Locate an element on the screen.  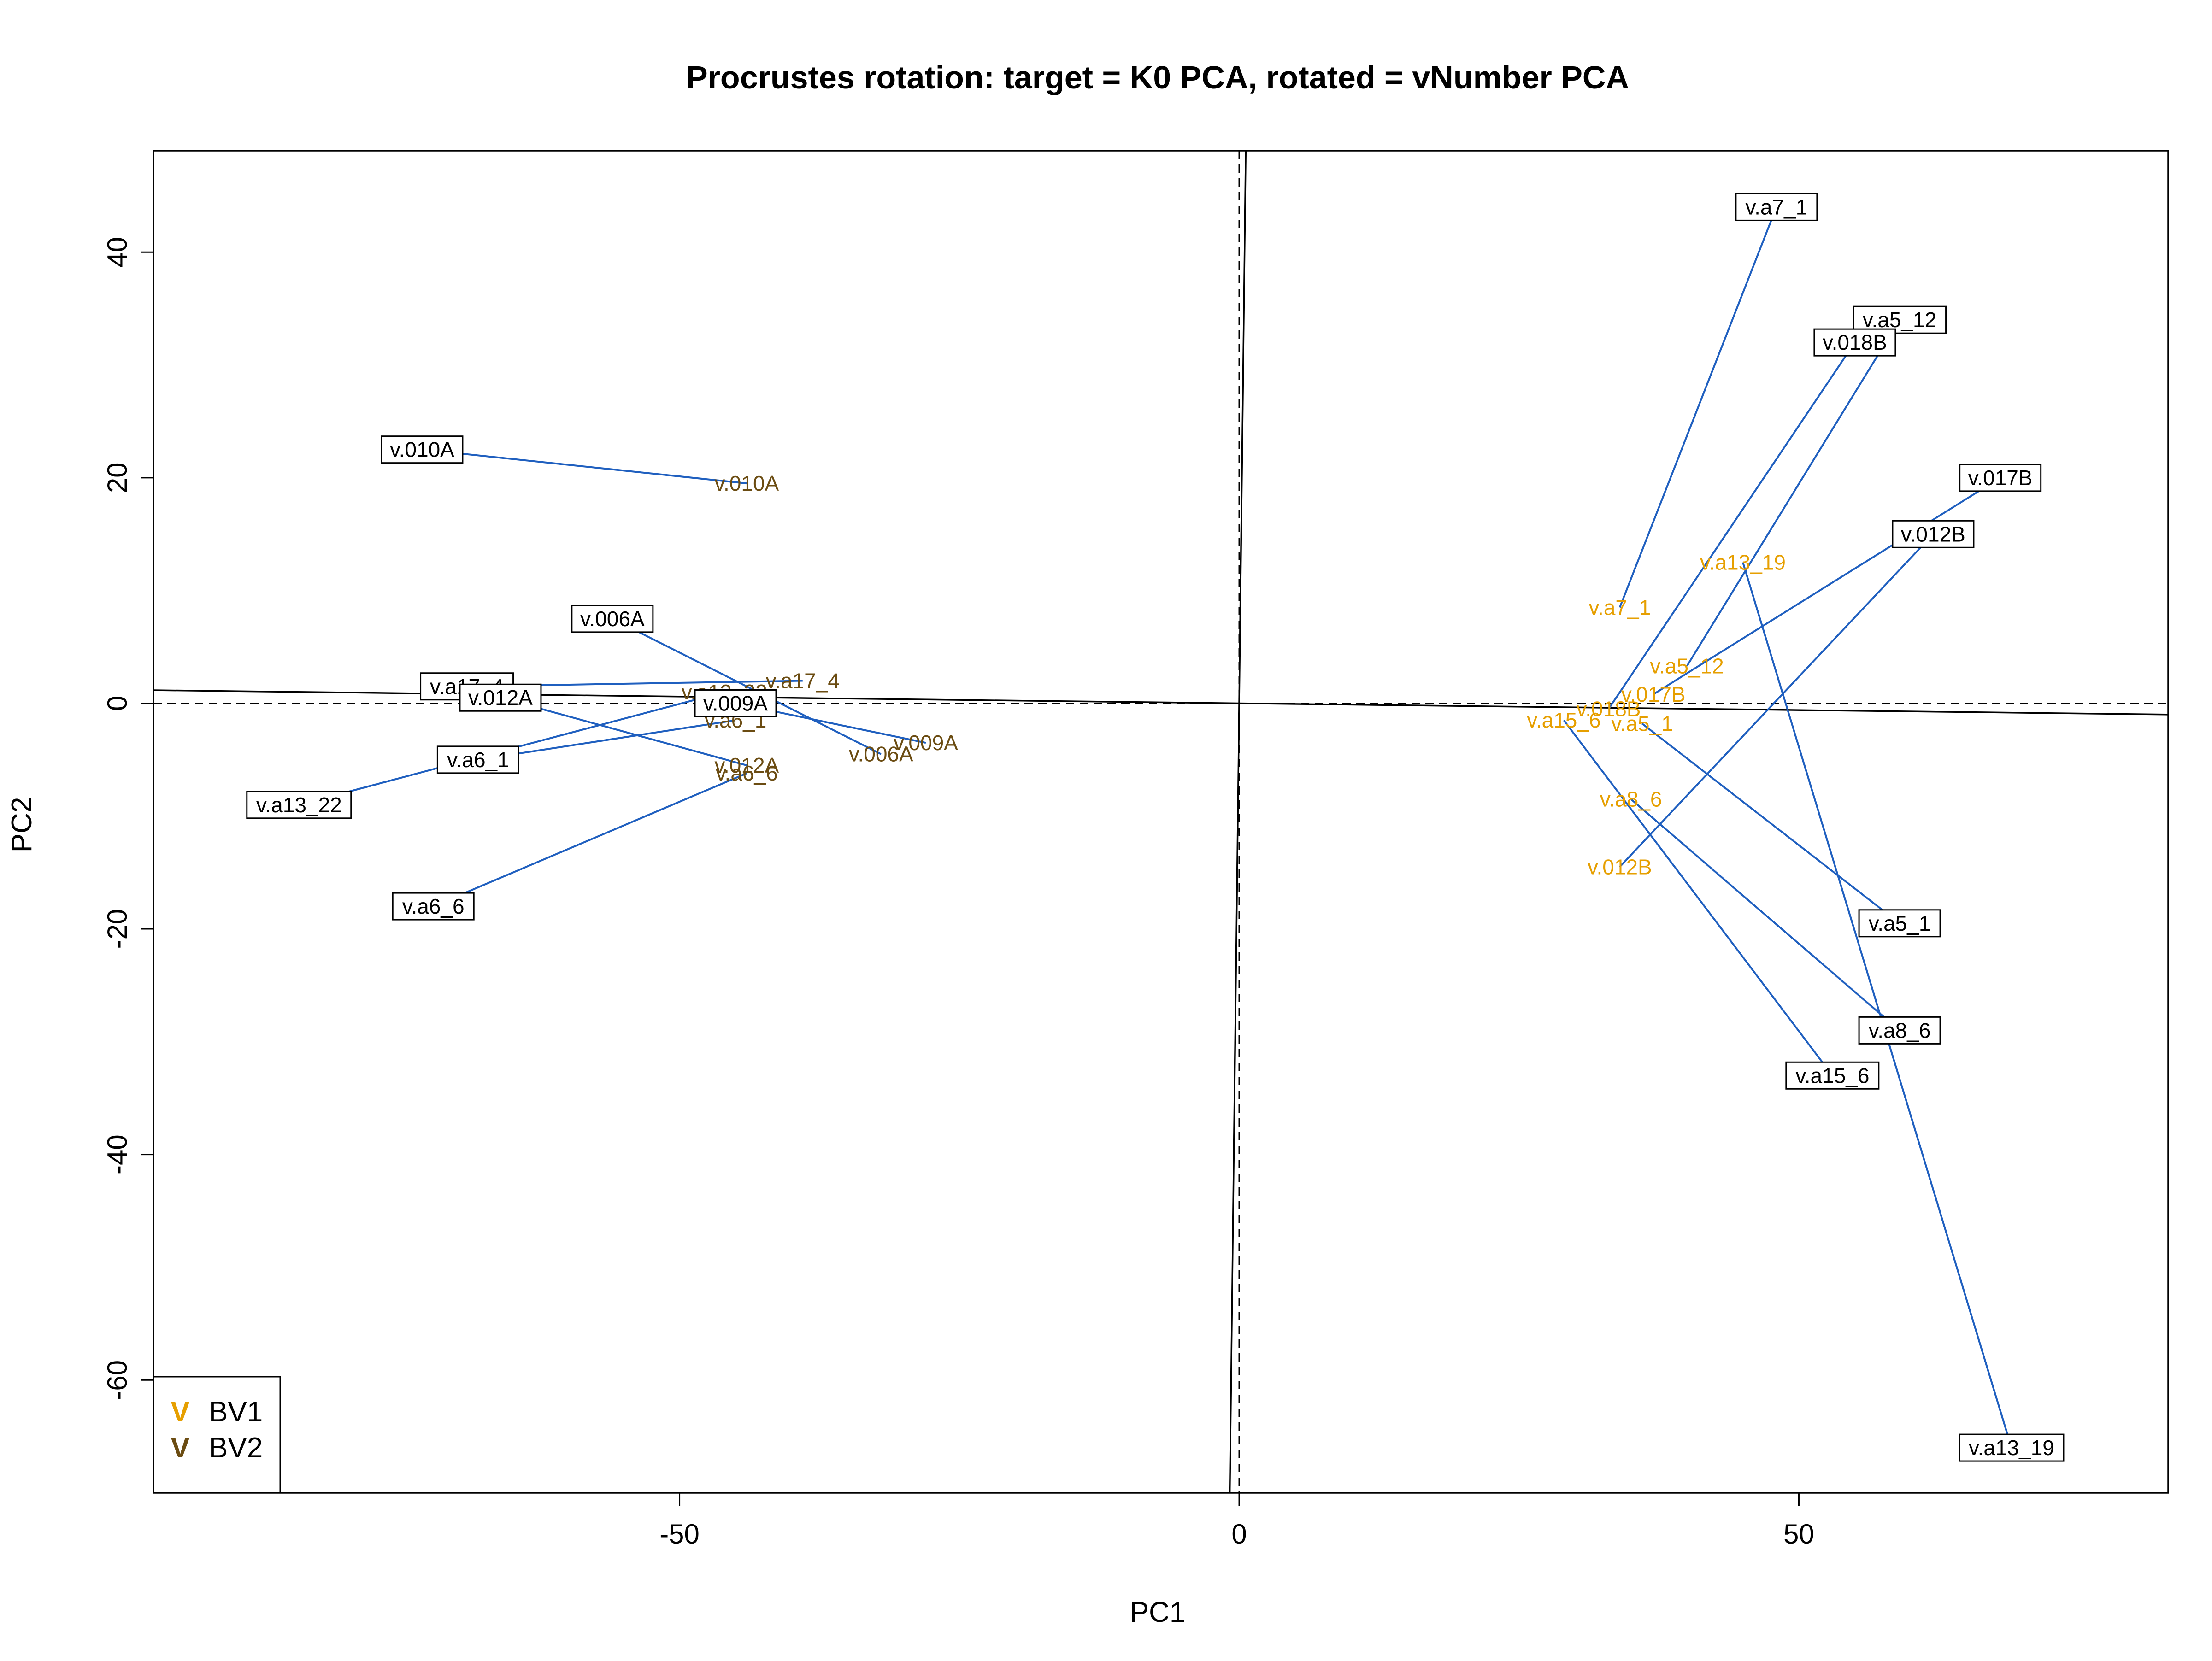
target-point-label: v.012A is located at coordinates (500, 698).